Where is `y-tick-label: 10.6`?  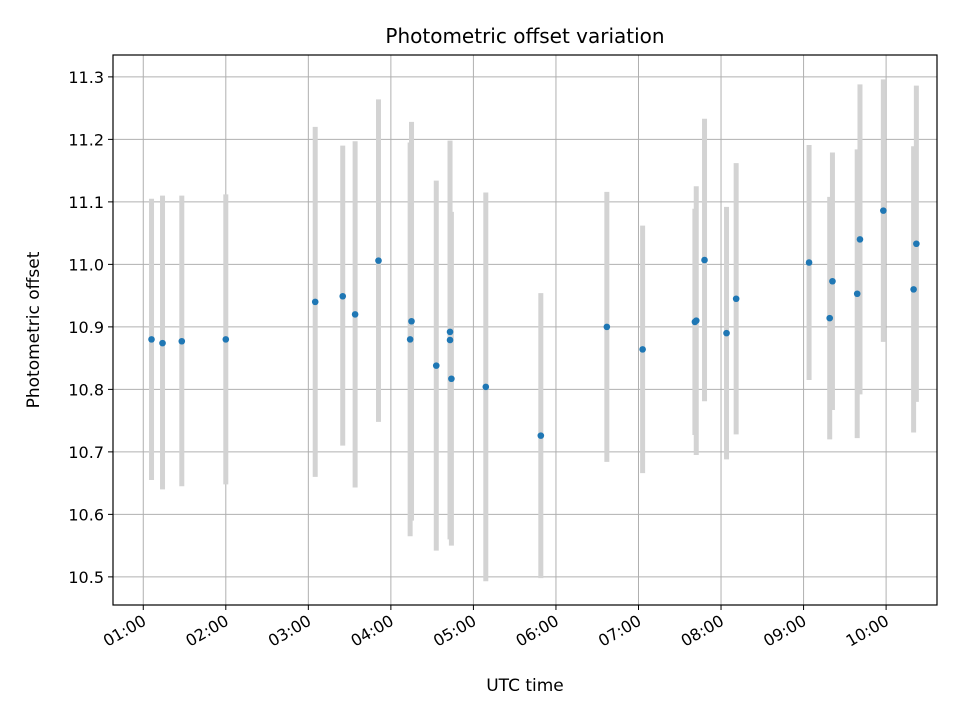
y-tick-label: 10.6 is located at coordinates (86, 514).